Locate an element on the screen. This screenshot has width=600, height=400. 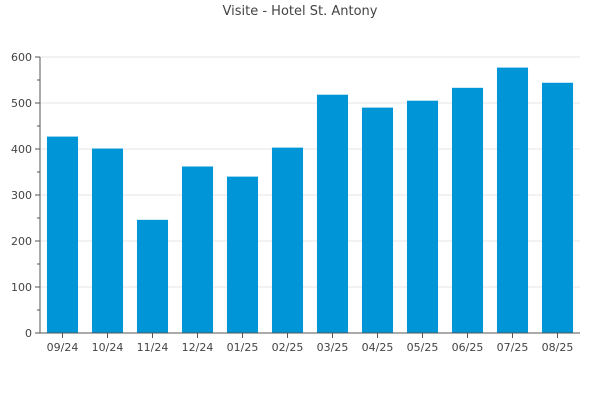
y-tick-label: 400 is located at coordinates (21, 149).